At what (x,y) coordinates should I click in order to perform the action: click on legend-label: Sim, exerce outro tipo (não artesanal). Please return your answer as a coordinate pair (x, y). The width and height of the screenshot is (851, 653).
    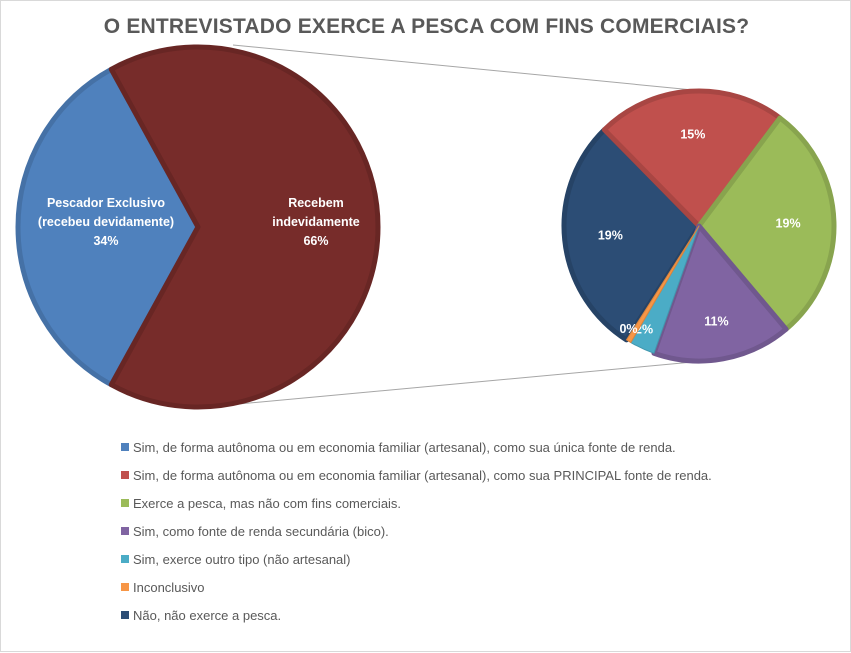
    Looking at the image, I should click on (242, 559).